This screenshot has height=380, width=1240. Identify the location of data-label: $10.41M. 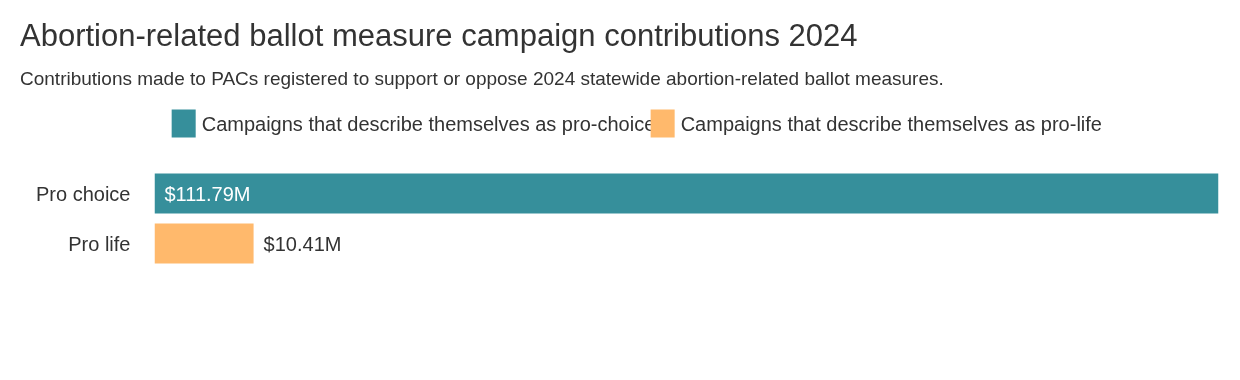
(302, 243).